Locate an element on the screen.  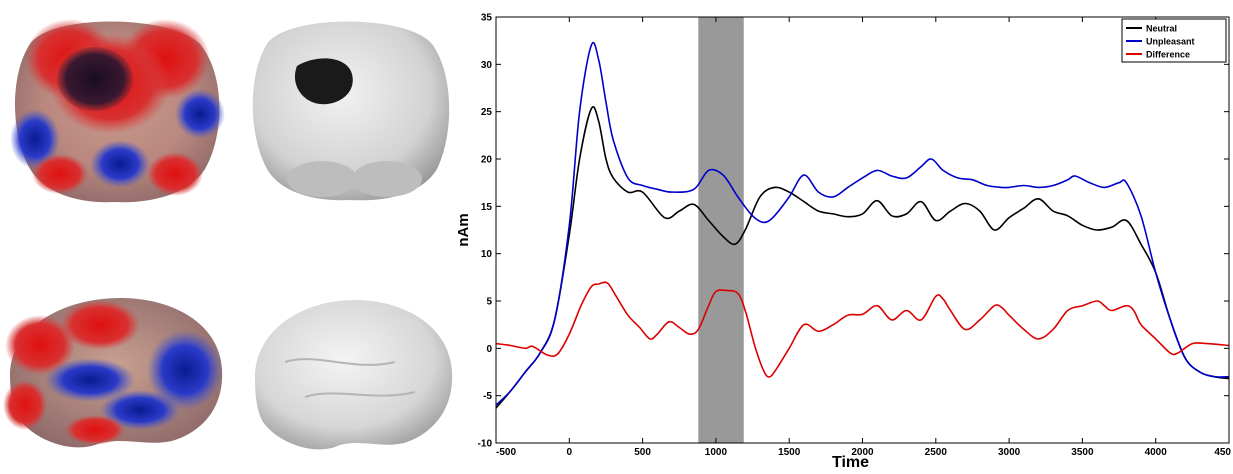
highlight-band is located at coordinates (721, 230).